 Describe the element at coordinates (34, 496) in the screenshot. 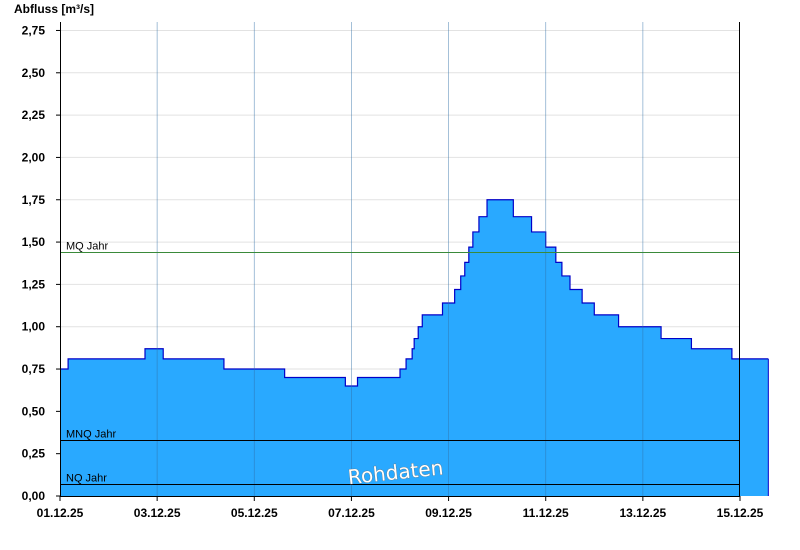

I see `y-tick-label: 0,00` at that location.